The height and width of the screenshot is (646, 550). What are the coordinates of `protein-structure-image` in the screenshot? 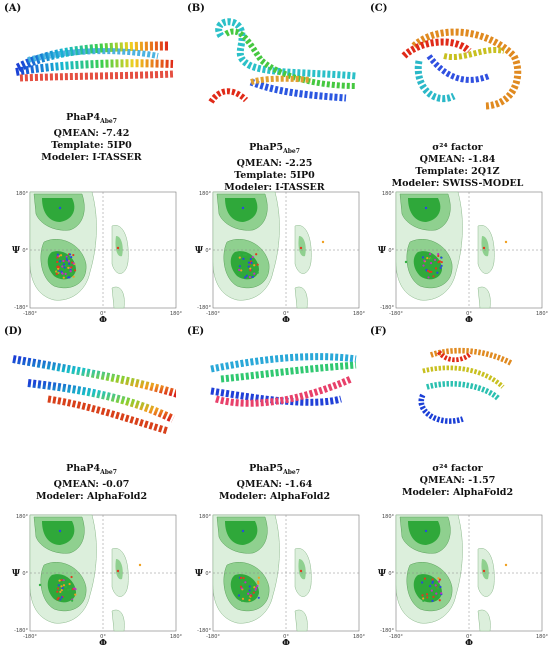 It's located at (282, 61).